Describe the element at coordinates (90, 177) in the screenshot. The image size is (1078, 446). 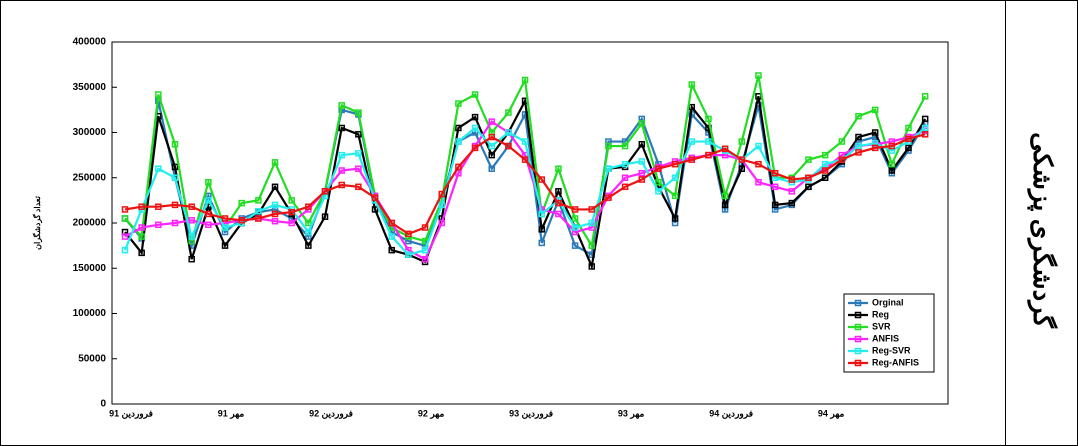
I see `y-tick-label: 250000` at that location.